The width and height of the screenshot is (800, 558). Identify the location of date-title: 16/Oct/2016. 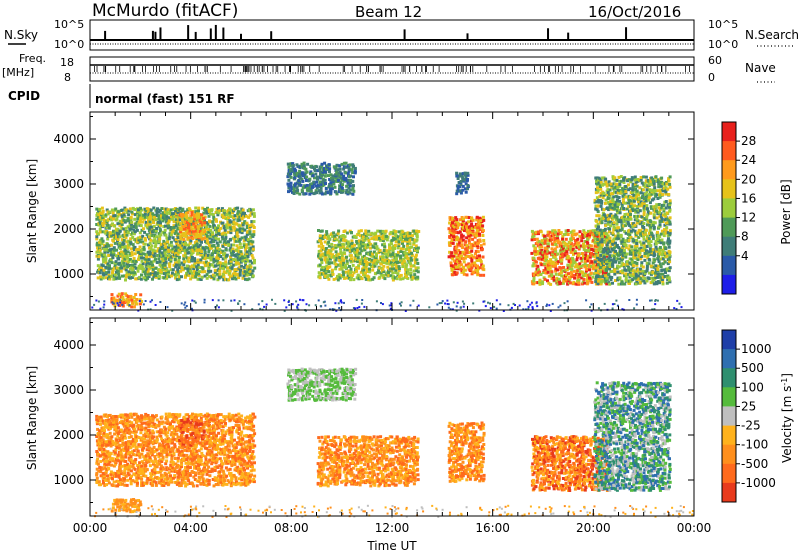
(634, 12).